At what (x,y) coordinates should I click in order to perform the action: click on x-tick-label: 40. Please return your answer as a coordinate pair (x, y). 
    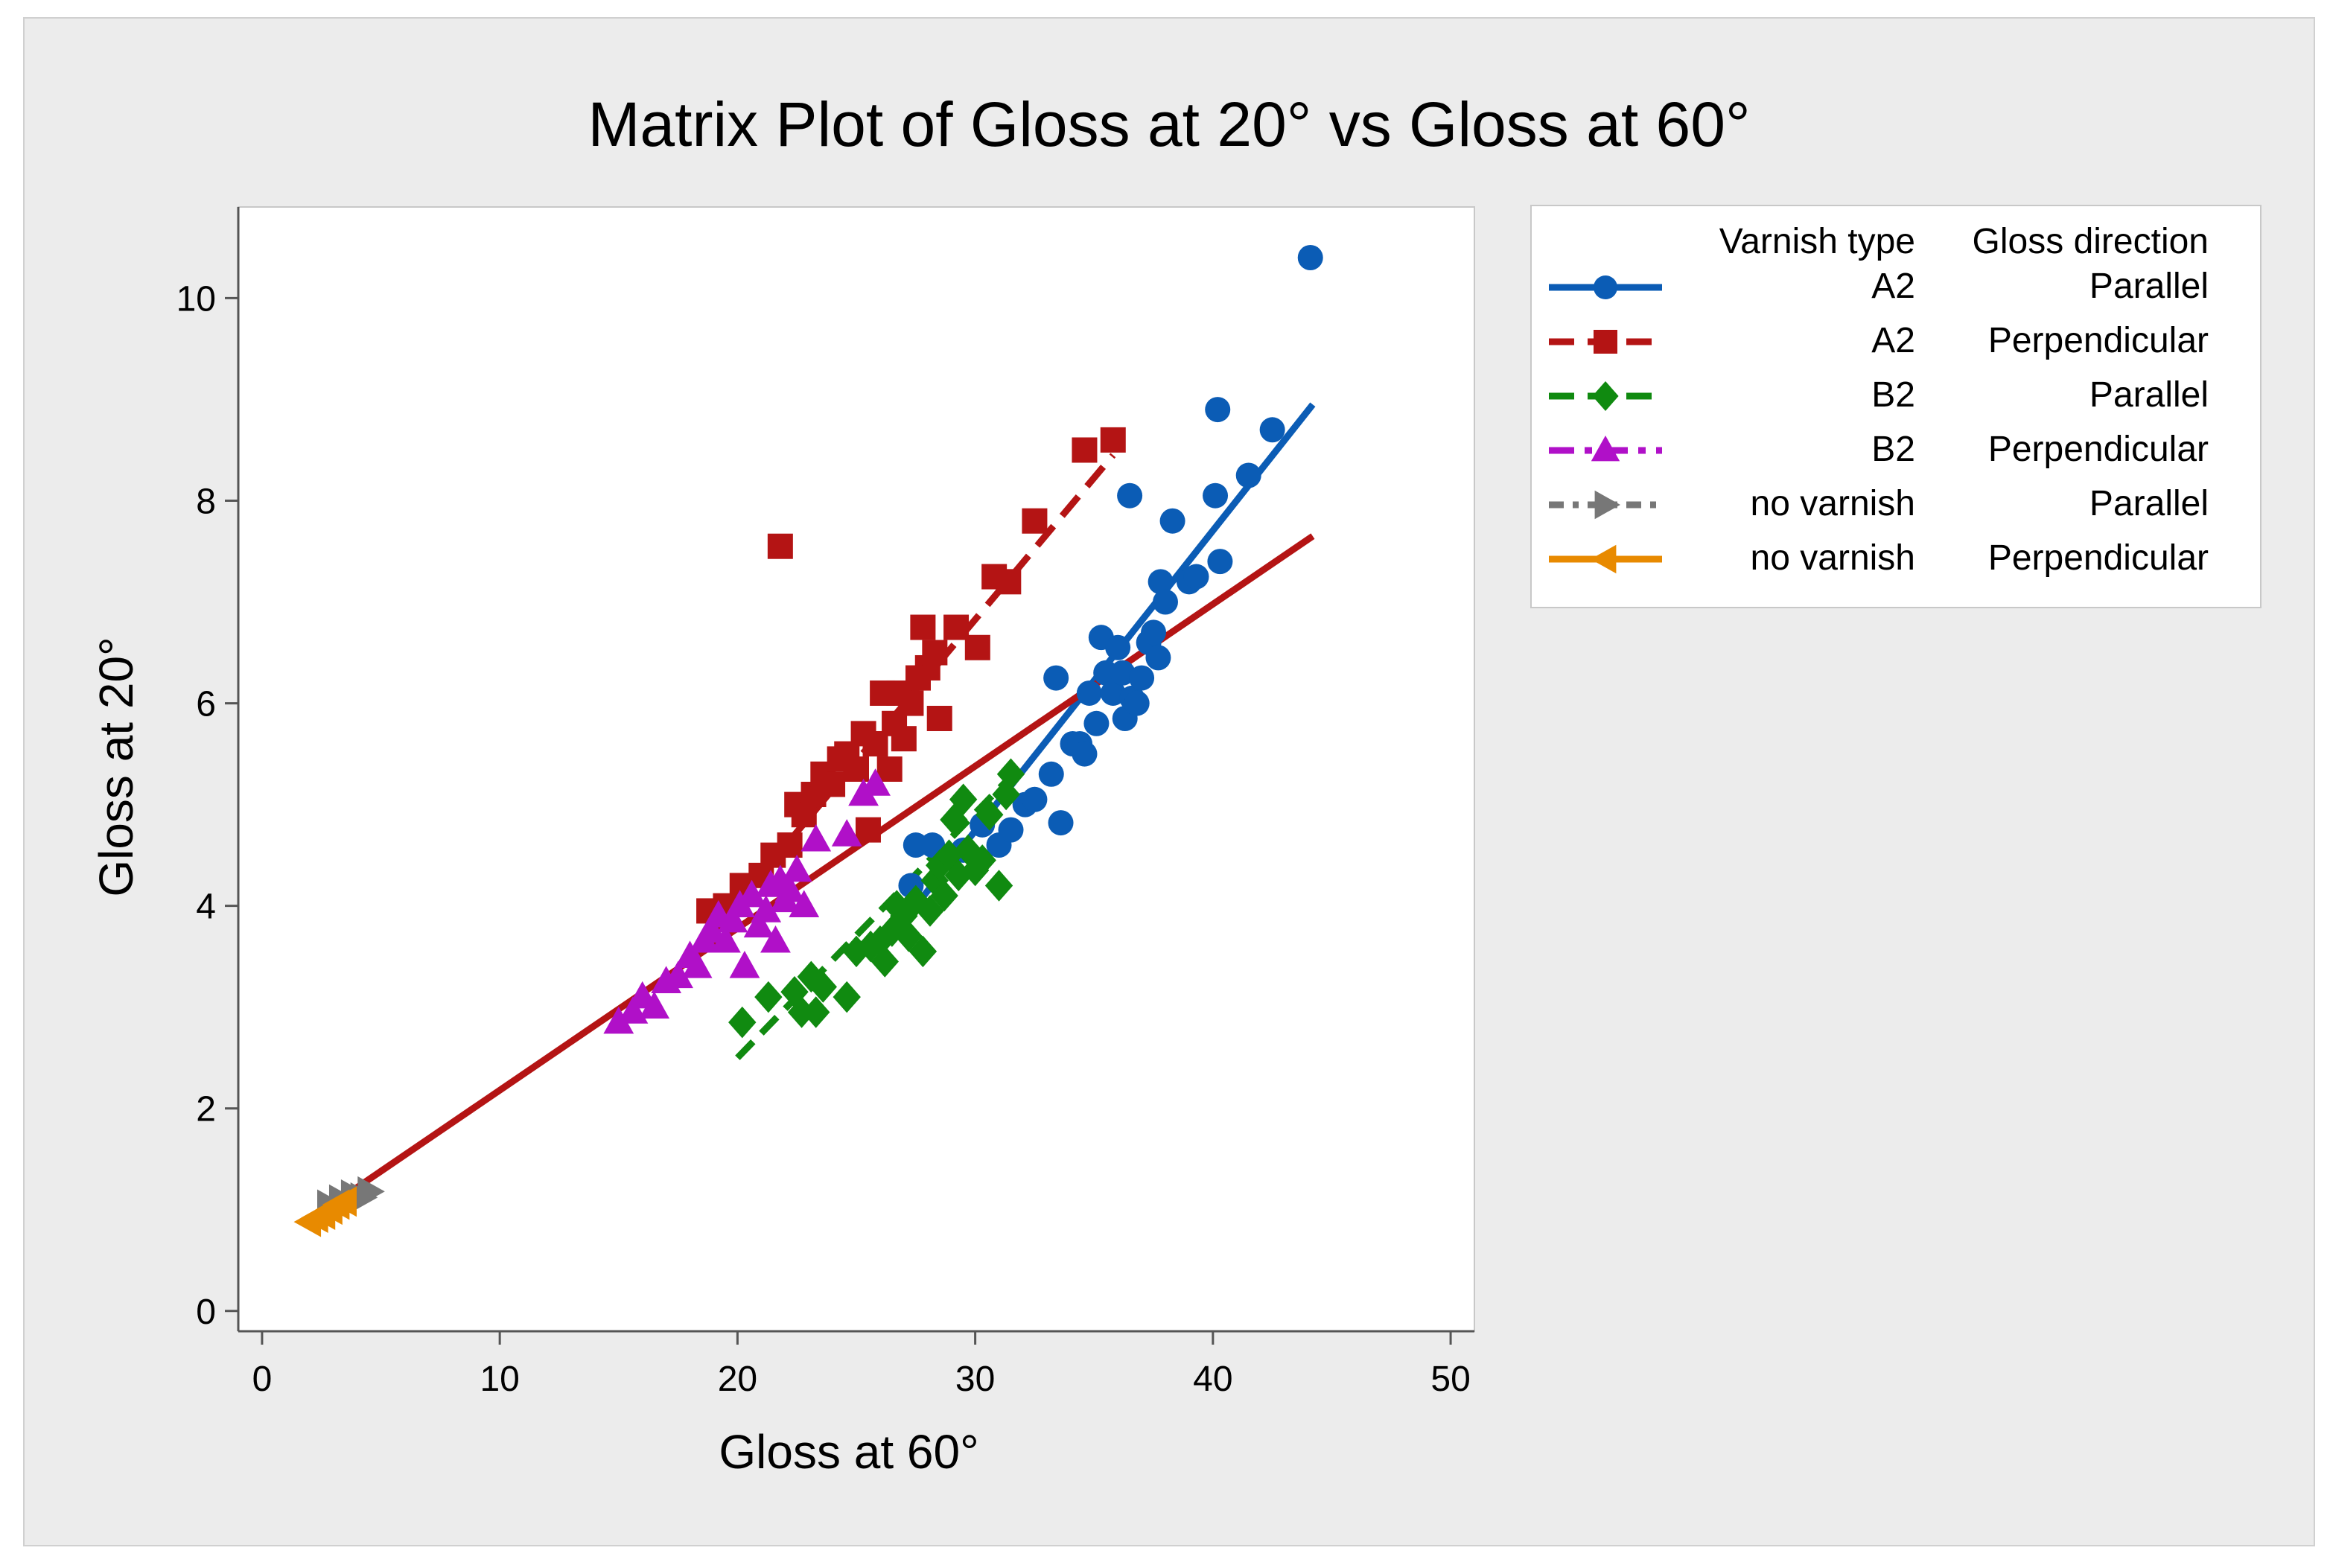
    Looking at the image, I should click on (1213, 1379).